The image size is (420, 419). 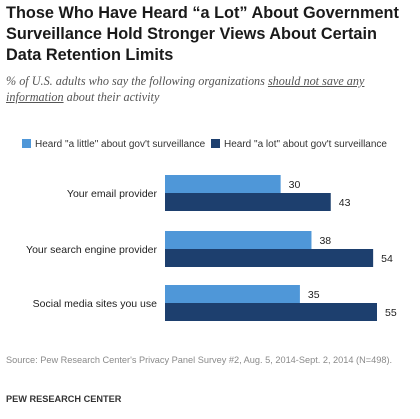 I want to click on subtitle-text-post: about their activity, so click(x=111, y=97).